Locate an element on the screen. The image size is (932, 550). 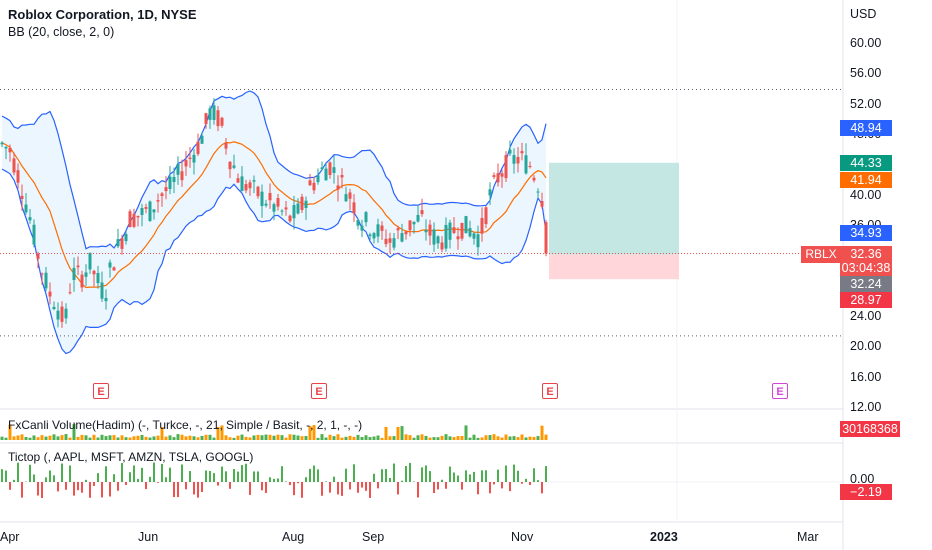
tictop-indicator-legend: Tictop (, AAPL, MSFT, AMZN, TSLA, GOOGL) is located at coordinates (131, 457).